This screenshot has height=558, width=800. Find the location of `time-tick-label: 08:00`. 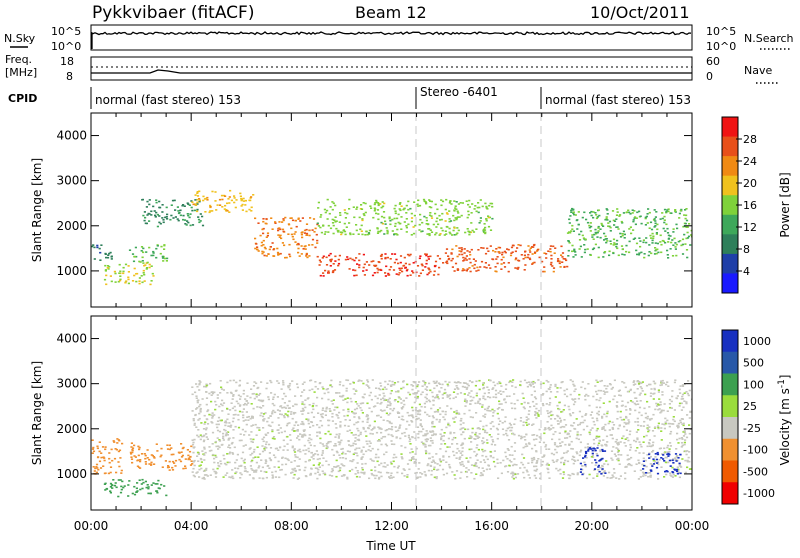

time-tick-label: 08:00 is located at coordinates (291, 526).